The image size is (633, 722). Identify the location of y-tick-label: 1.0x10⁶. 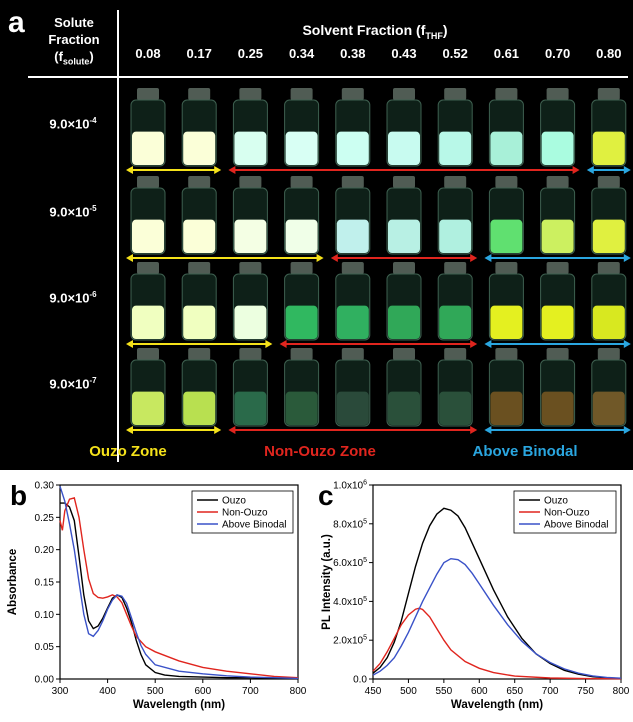
(350, 486).